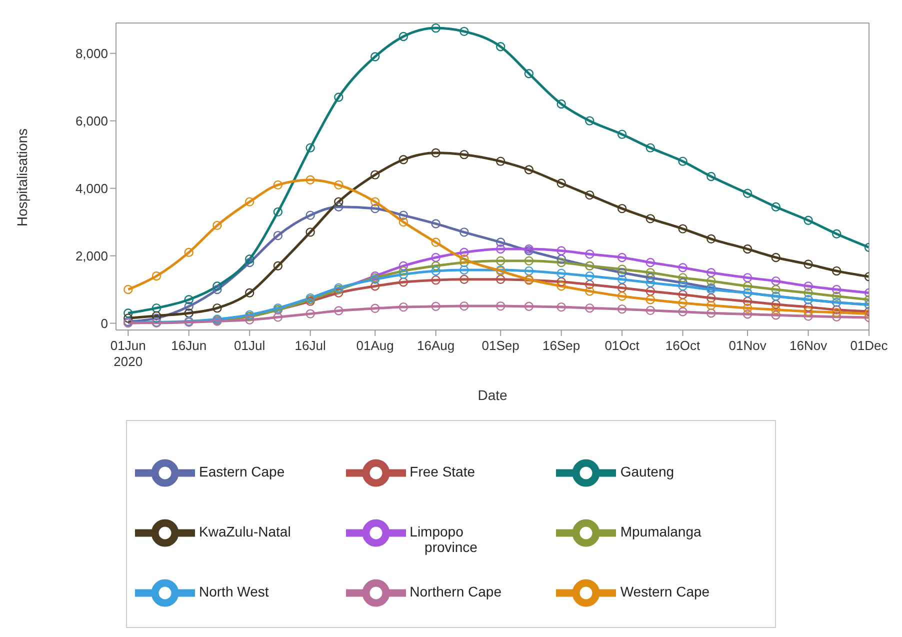 The height and width of the screenshot is (637, 902). I want to click on legend-label: Gauteng, so click(647, 472).